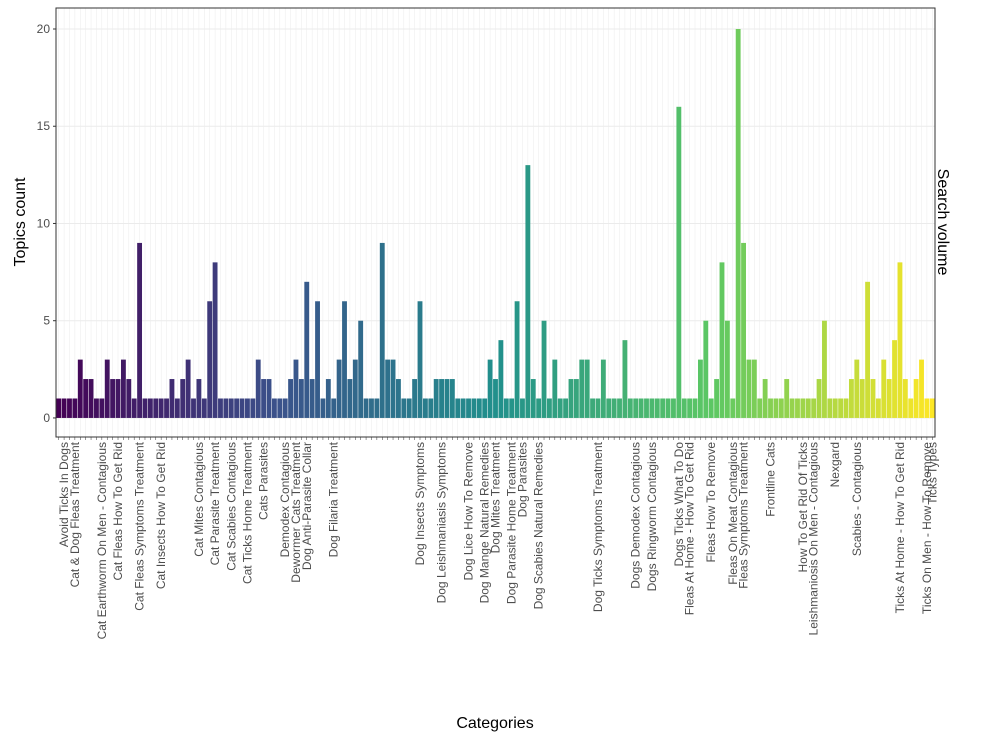 This screenshot has width=982, height=745. I want to click on x-tick-label: Cat Mites Contagious, so click(199, 499).